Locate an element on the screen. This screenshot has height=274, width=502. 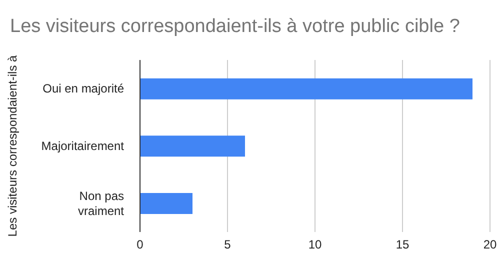
x-tick-label: 0 is located at coordinates (140, 245).